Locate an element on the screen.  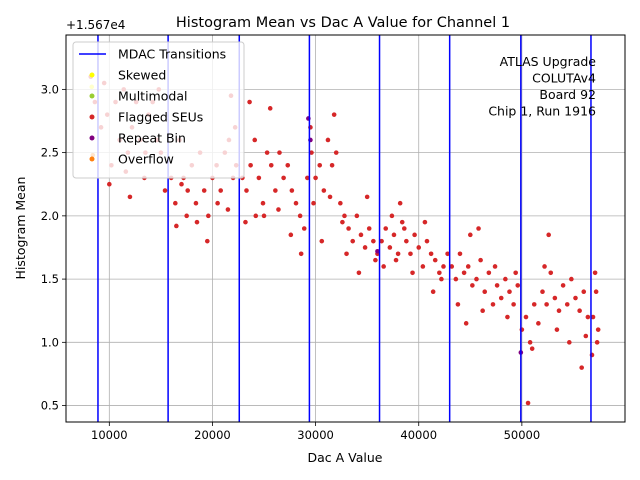
legend-label-multimodal: Multimodal is located at coordinates (152, 96).